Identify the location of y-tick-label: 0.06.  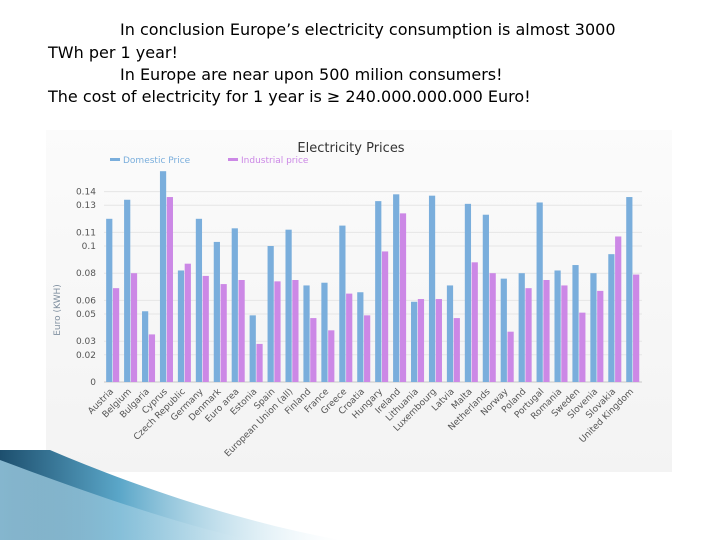
(86, 301).